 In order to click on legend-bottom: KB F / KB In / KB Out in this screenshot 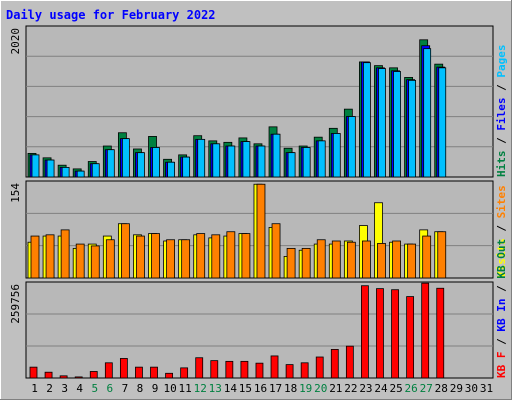, I will do `click(501, 308)`.